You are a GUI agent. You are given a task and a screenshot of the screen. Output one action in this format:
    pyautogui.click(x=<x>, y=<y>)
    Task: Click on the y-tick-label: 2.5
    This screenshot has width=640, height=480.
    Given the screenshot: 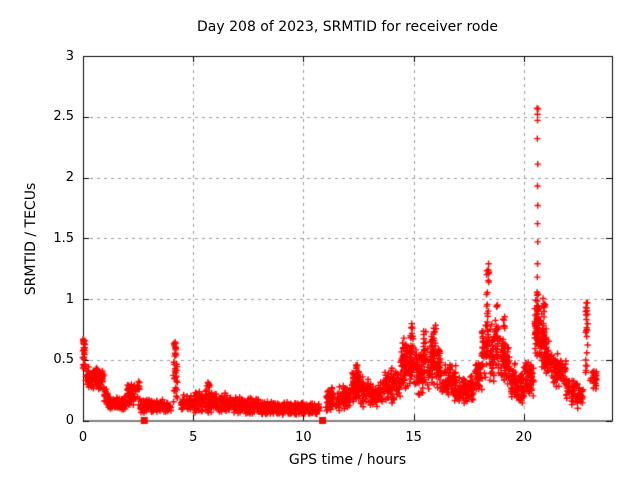 What is the action you would take?
    pyautogui.click(x=63, y=117)
    